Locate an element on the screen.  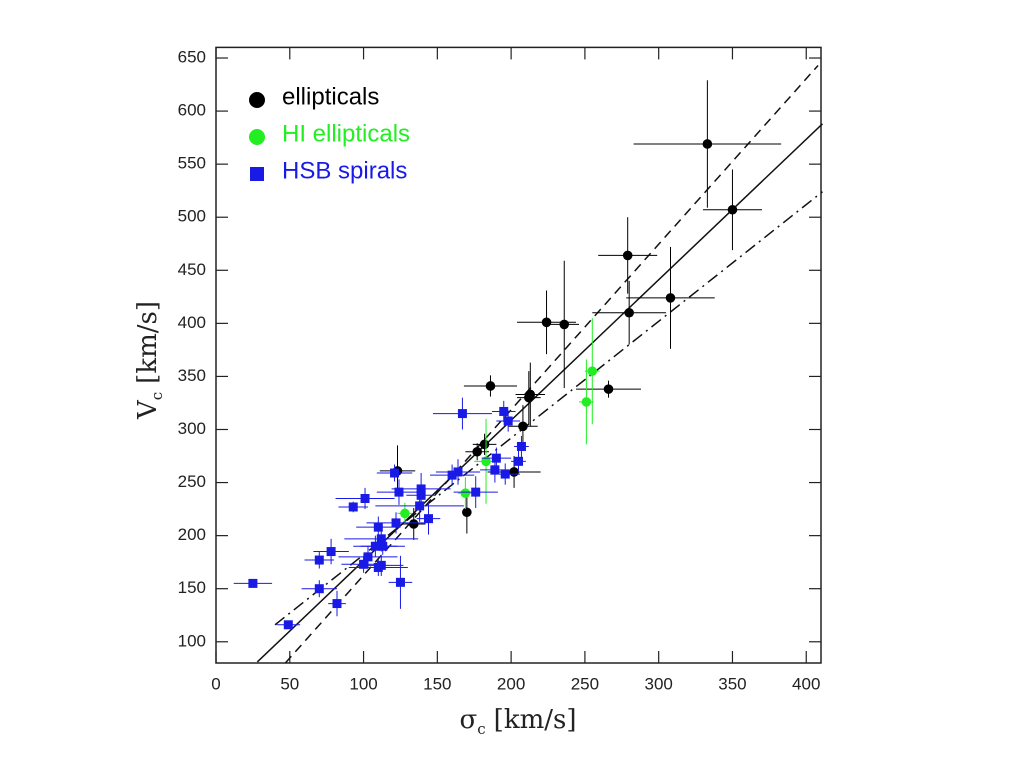
legend-label: HSB spirals is located at coordinates (344, 170).